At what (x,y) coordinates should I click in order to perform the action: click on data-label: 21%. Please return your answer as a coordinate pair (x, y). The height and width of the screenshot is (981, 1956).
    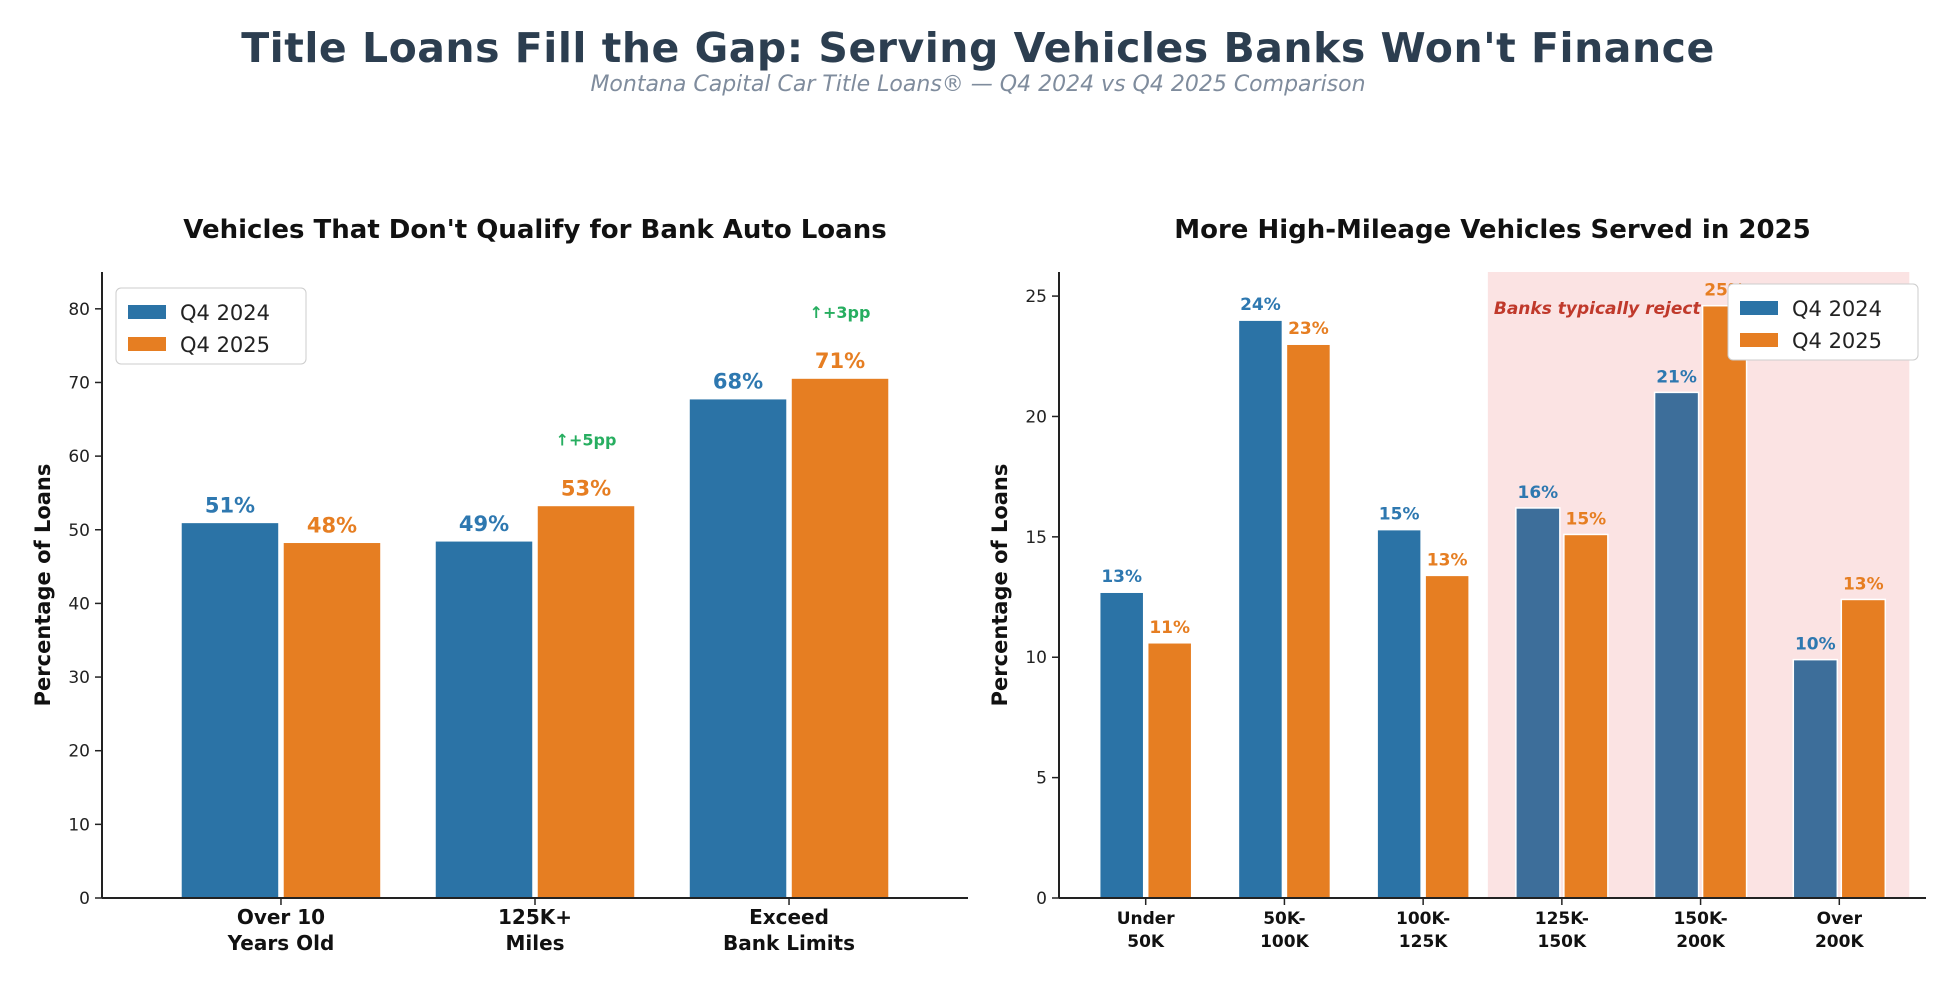
    Looking at the image, I should click on (1676, 377).